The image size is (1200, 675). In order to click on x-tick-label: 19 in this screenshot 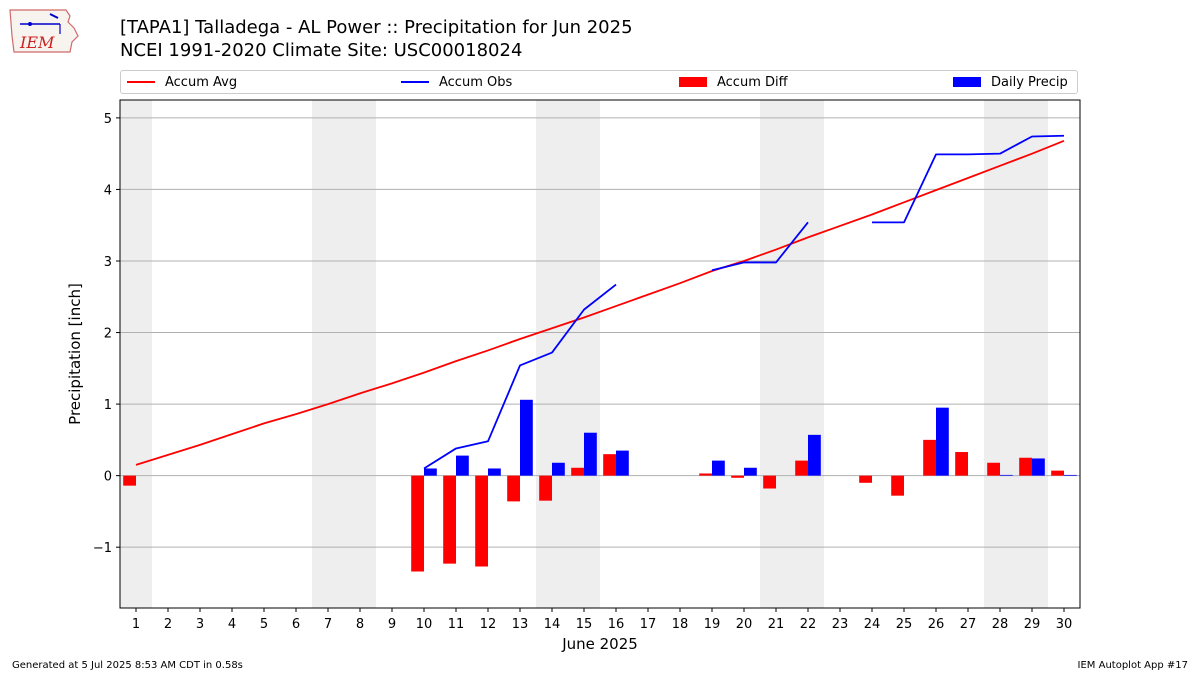, I will do `click(712, 624)`.